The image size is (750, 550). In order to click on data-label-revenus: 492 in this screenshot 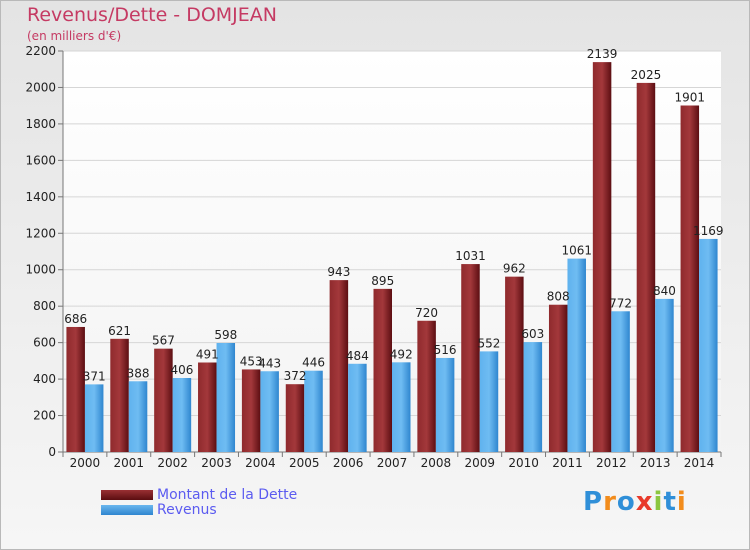, I will do `click(401, 354)`.